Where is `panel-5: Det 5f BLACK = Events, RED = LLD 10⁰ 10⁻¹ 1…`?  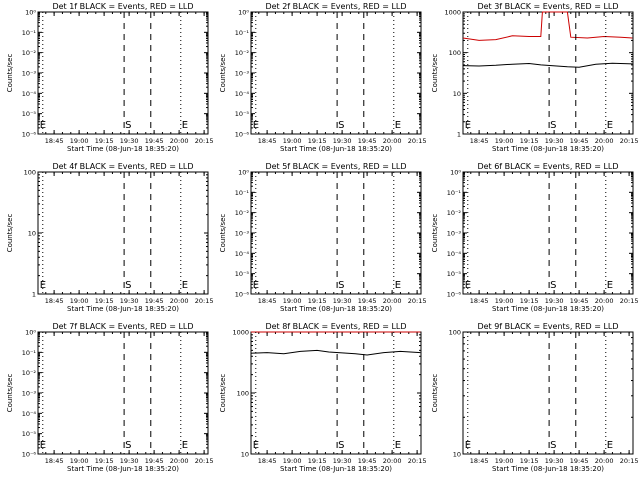 panel-5: Det 5f BLACK = Events, RED = LLD 10⁰ 10⁻¹ 1… is located at coordinates (322, 237).